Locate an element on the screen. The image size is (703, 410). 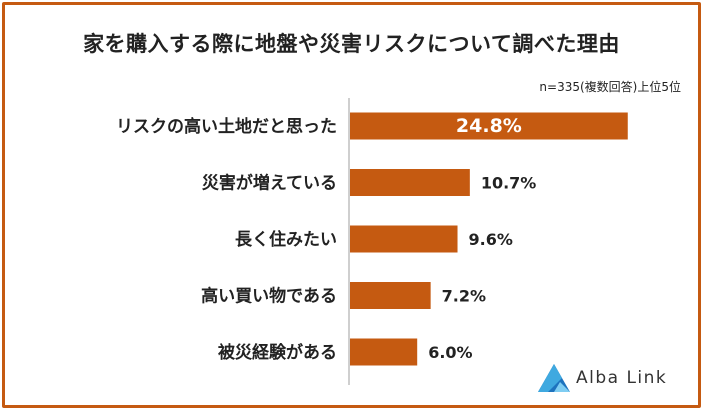
value-label: 6.0% is located at coordinates (450, 352).